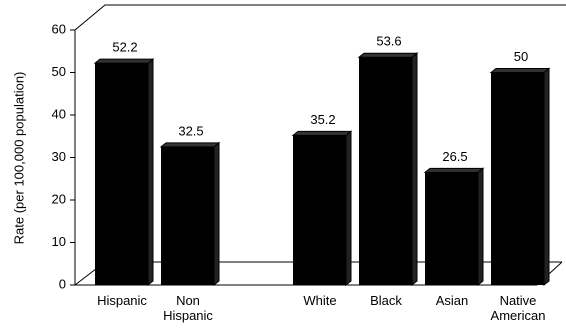 The image size is (566, 335). Describe the element at coordinates (386, 300) in the screenshot. I see `x-tick-label: Black` at that location.